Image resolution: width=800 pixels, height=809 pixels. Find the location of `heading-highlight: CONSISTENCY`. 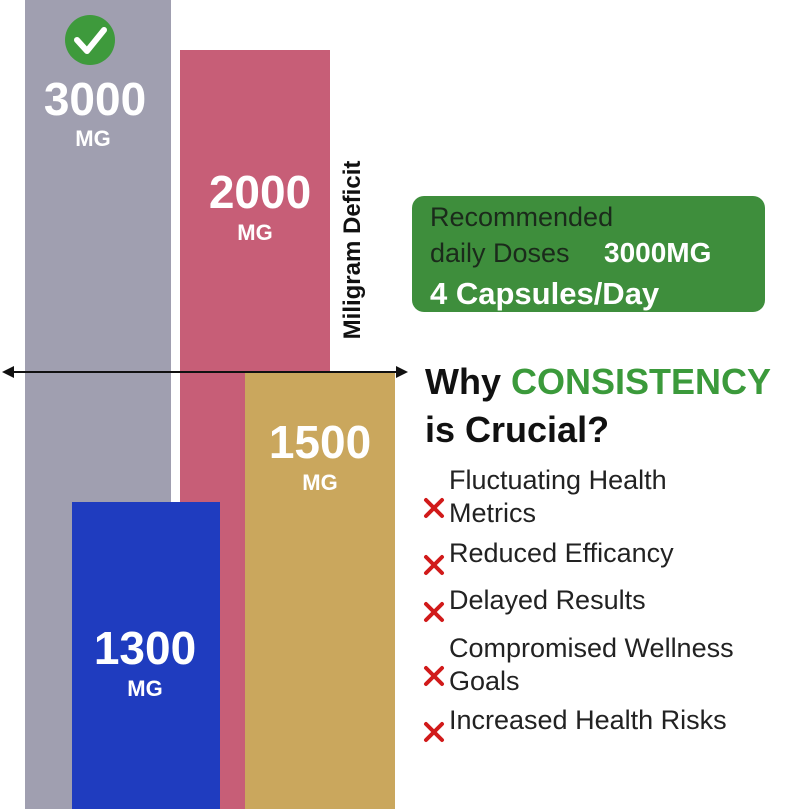

heading-highlight: CONSISTENCY is located at coordinates (641, 381).